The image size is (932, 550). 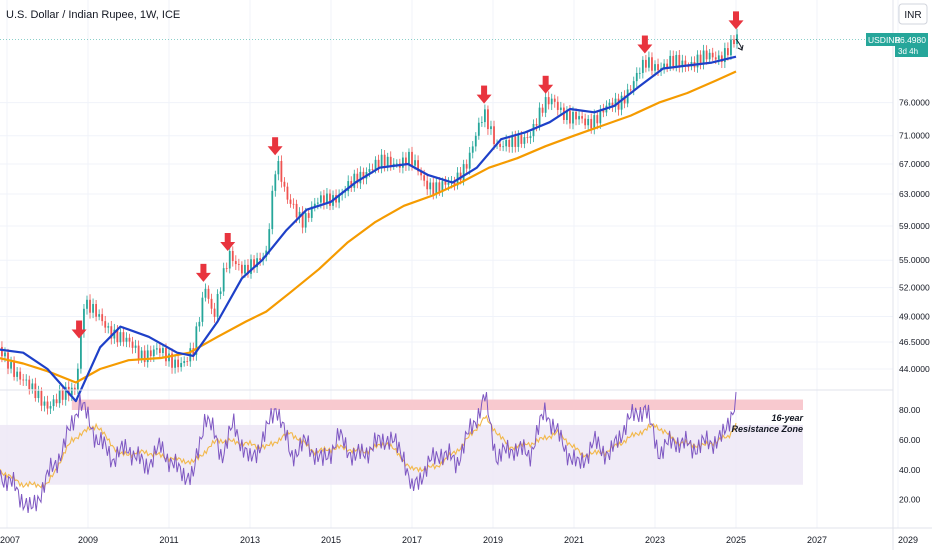 I want to click on price-axis-tick: 46.5000, so click(x=914, y=342).